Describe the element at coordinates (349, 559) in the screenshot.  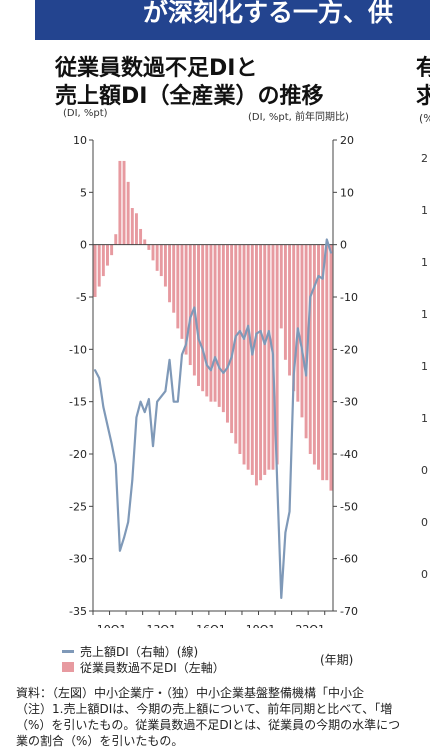
I see `right-tick-label: -60` at that location.